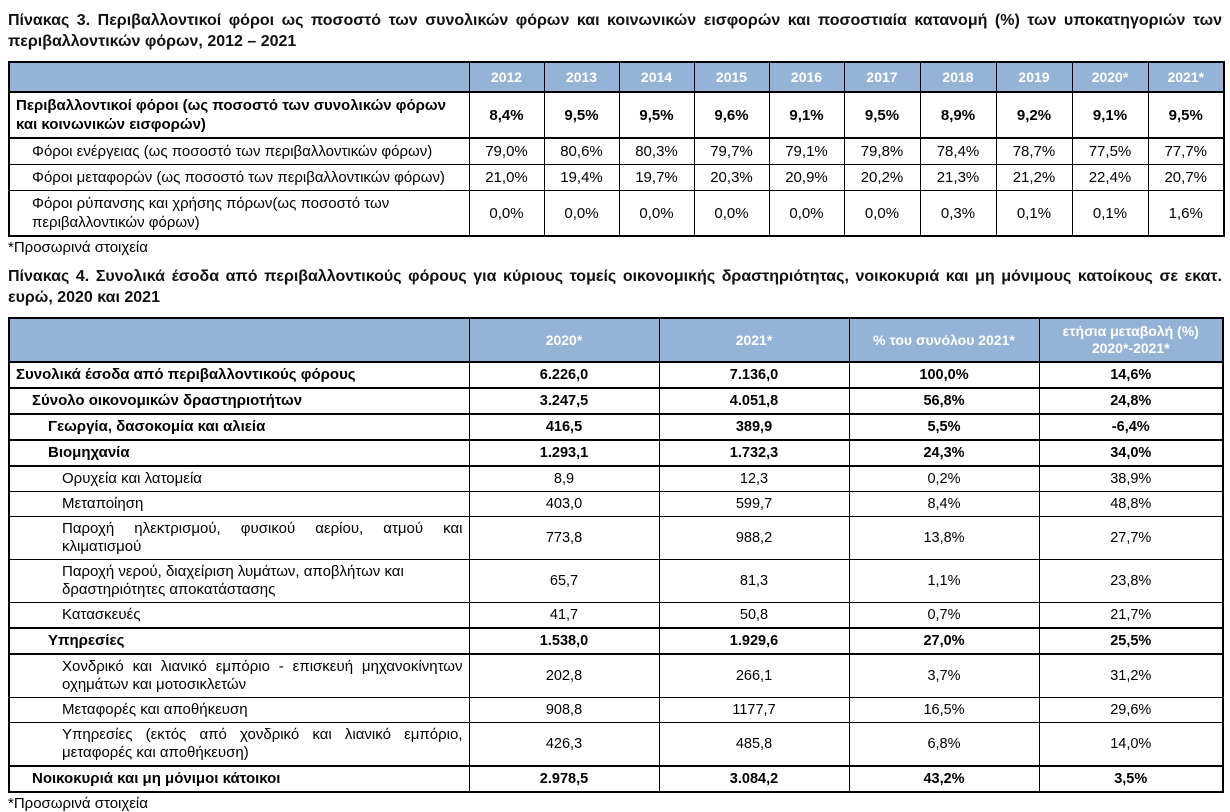 The image size is (1230, 812). I want to click on row-label: Βιομηχανία, so click(239, 453).